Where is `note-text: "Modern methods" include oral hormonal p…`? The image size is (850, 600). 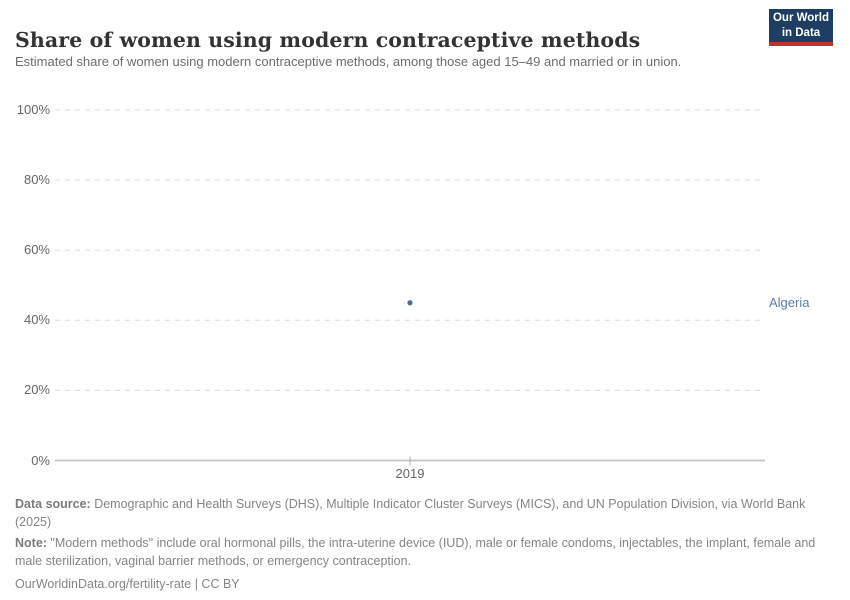 note-text: "Modern methods" include oral hormonal p… is located at coordinates (415, 552).